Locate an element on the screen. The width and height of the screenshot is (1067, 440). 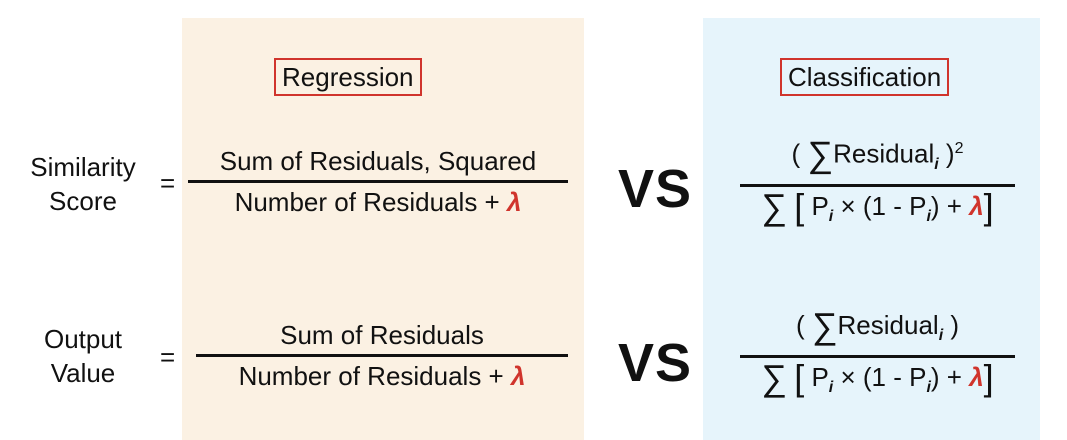
output-label-line2: Value is located at coordinates (83, 373).